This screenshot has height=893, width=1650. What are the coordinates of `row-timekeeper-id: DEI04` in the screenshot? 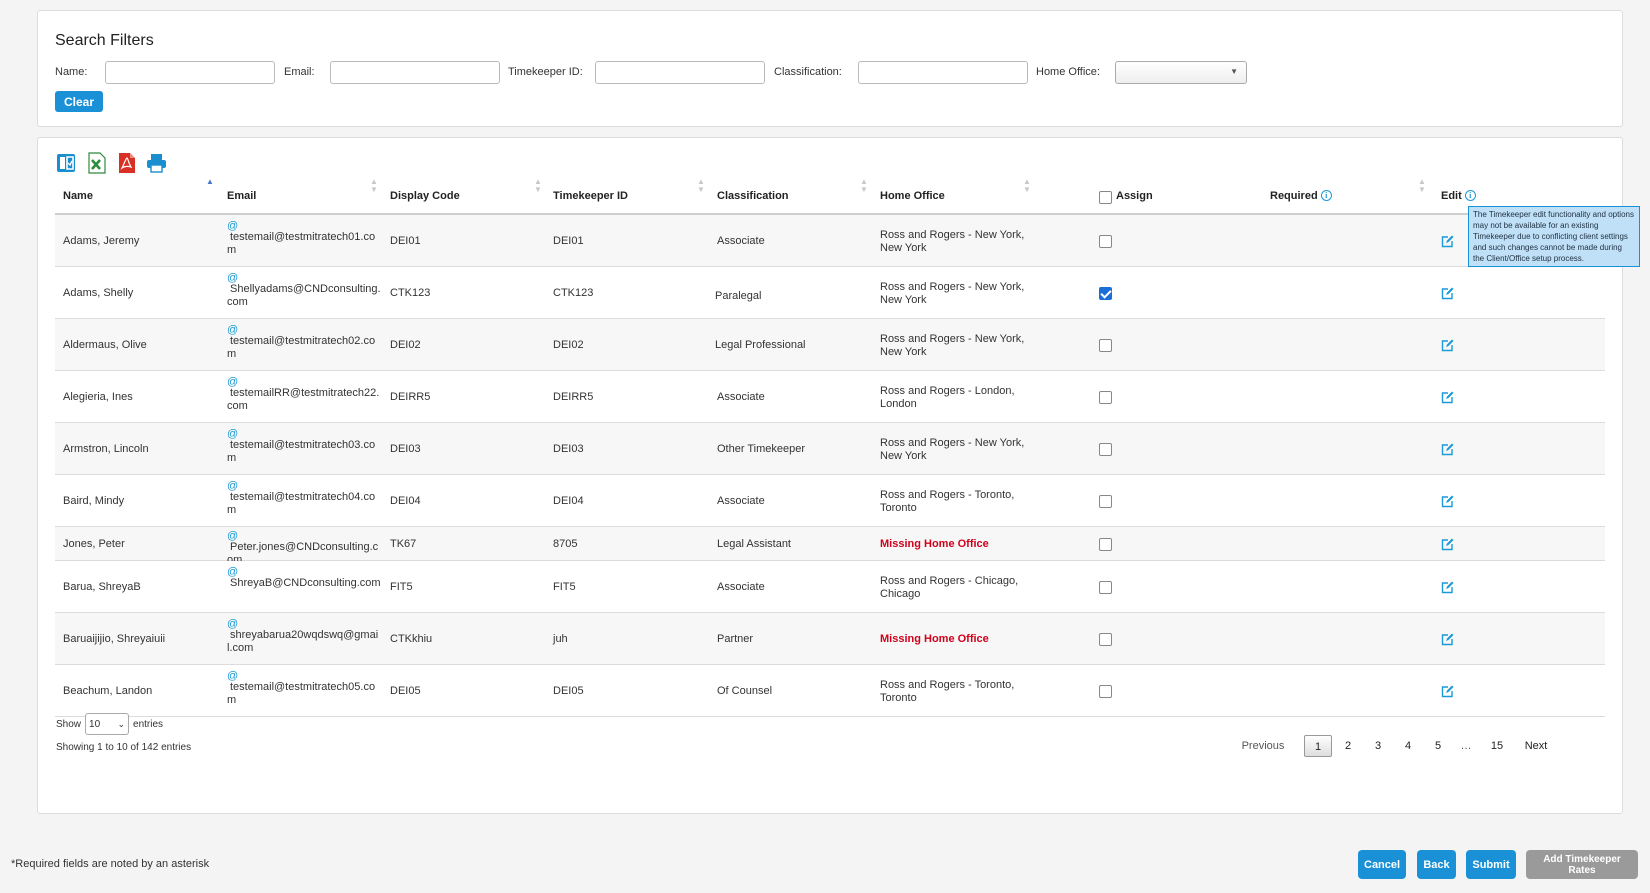 It's located at (568, 501).